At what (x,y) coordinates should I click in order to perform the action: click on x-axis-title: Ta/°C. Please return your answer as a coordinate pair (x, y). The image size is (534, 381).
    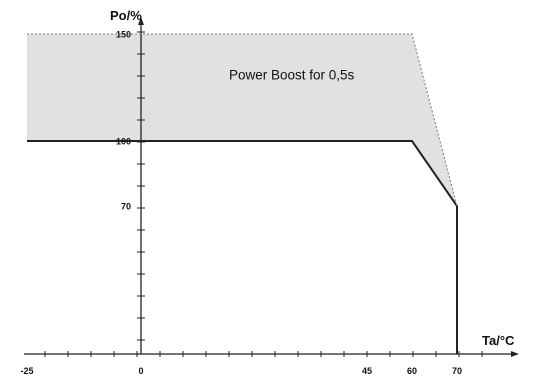
    Looking at the image, I should click on (498, 340).